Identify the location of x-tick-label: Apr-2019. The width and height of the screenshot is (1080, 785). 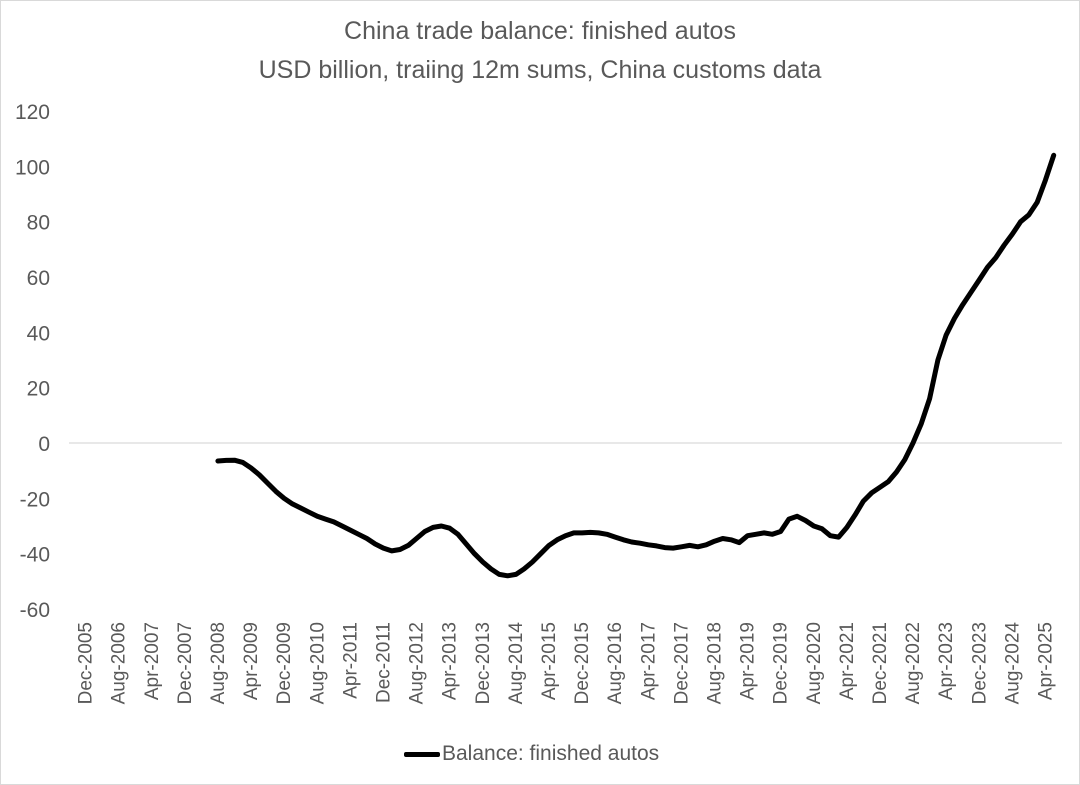
(748, 661).